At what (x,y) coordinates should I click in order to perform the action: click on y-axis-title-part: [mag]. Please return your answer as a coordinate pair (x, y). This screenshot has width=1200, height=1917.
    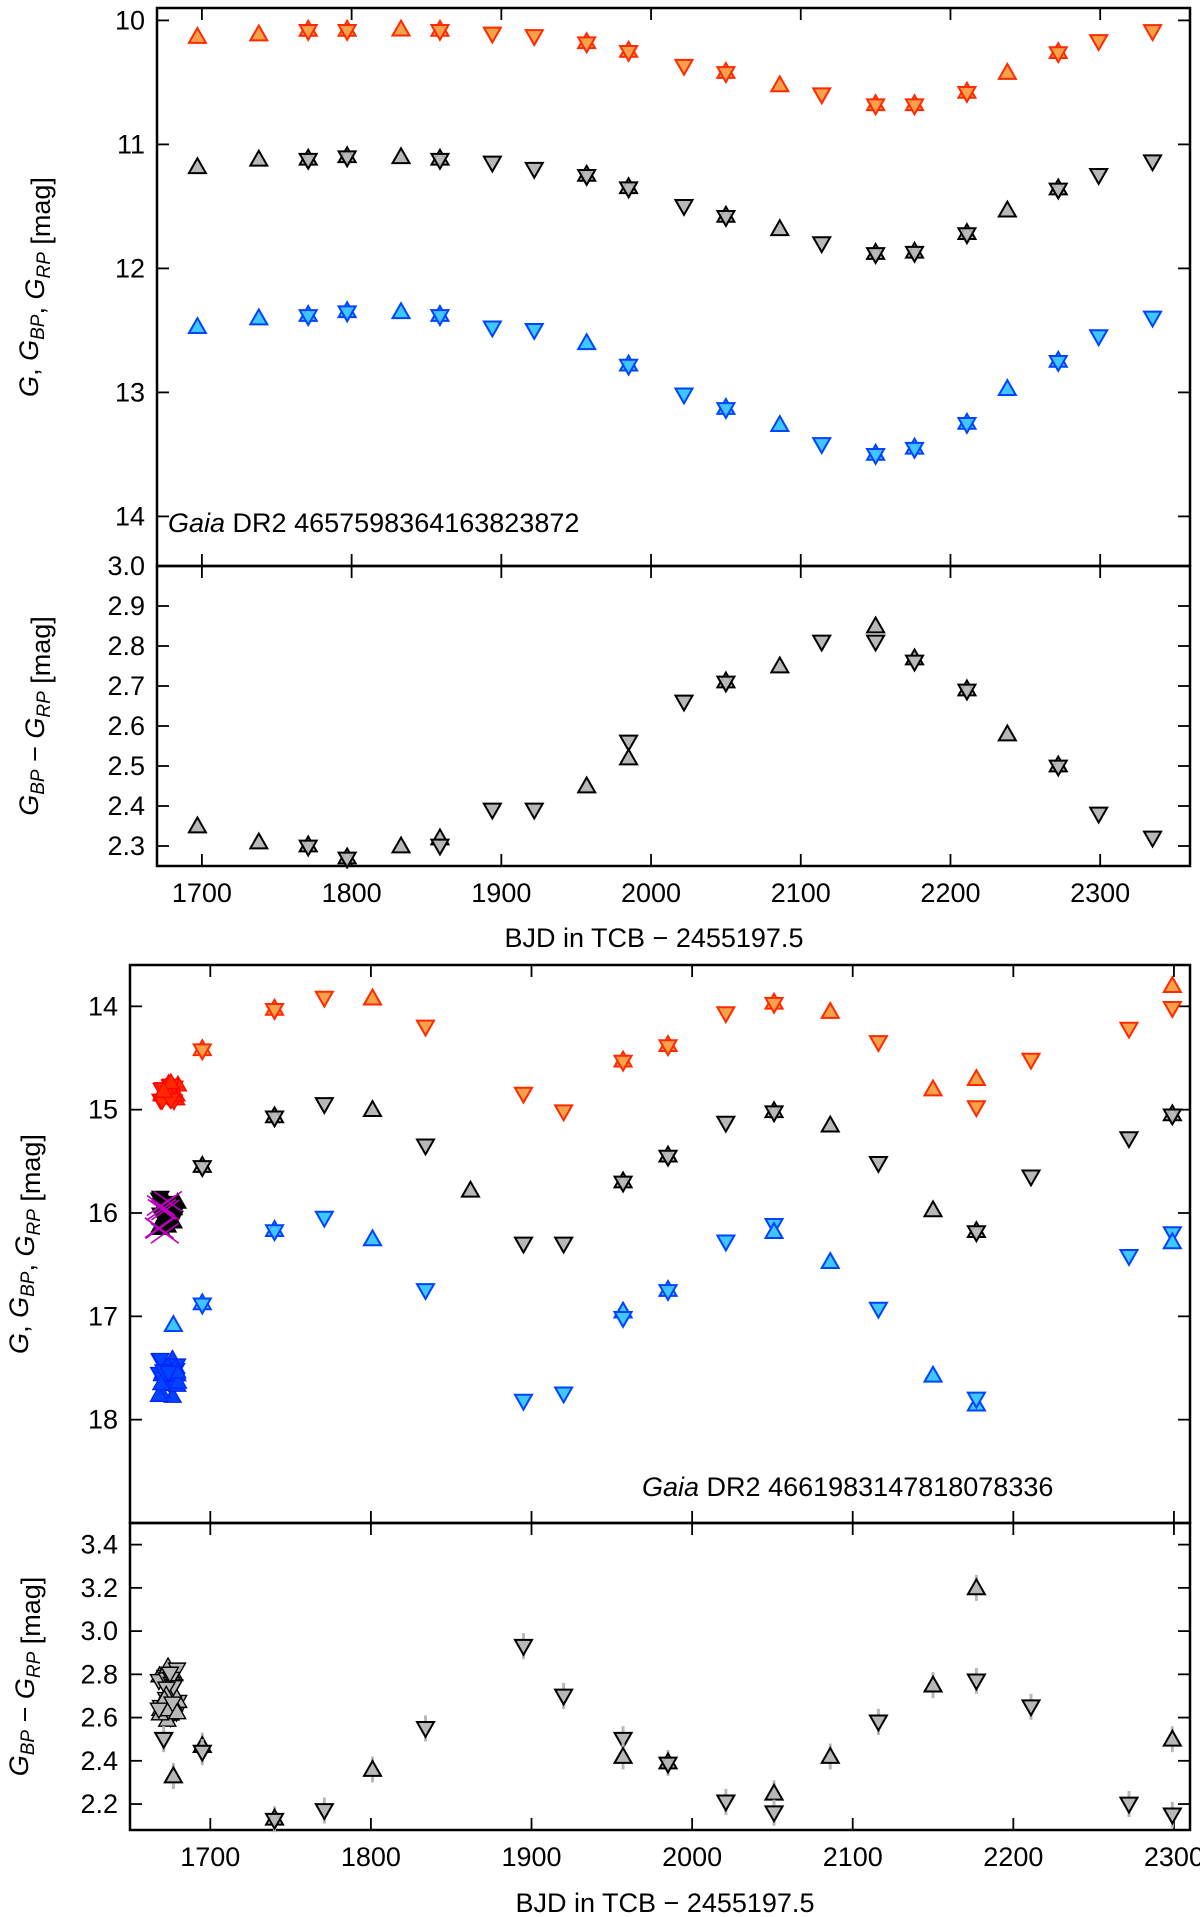
    Looking at the image, I should click on (41, 214).